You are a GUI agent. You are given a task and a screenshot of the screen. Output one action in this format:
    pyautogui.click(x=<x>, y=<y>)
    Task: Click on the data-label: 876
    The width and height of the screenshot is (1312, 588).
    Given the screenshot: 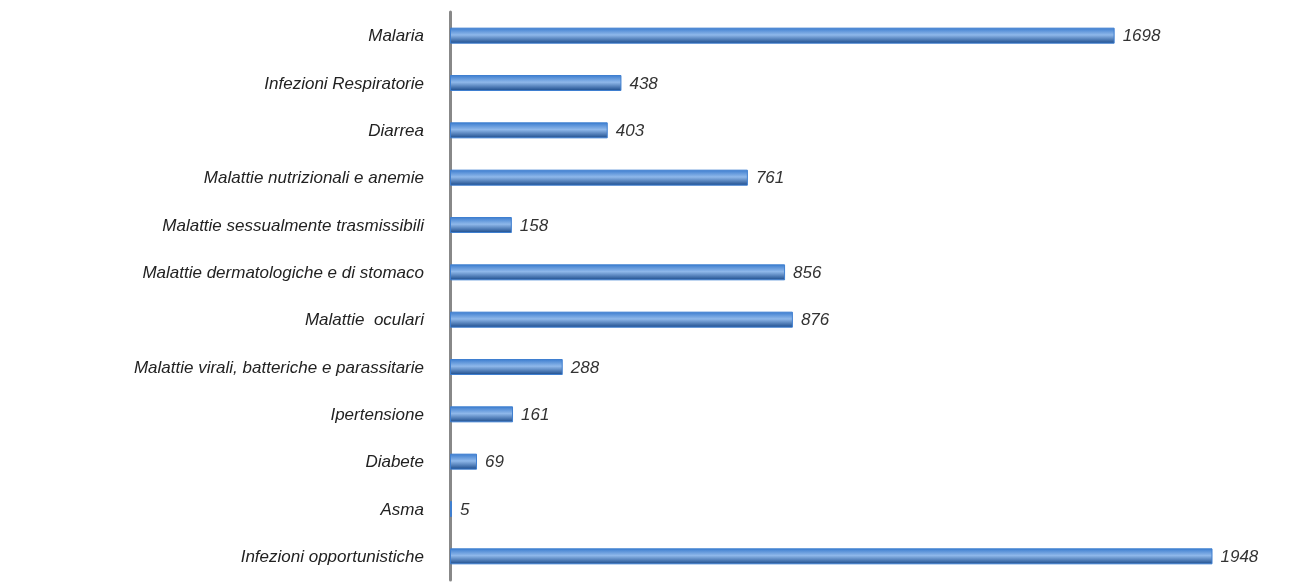 What is the action you would take?
    pyautogui.click(x=815, y=320)
    